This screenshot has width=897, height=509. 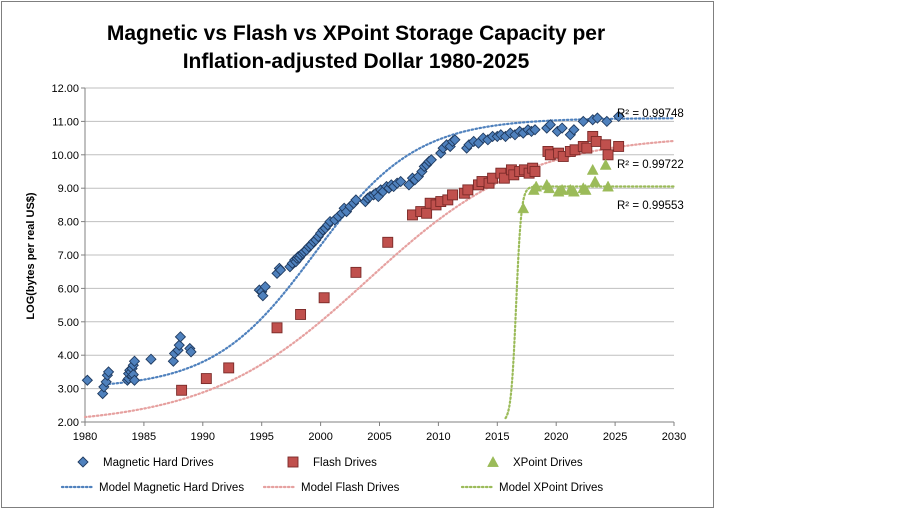 I want to click on x-tick-label: 1995, so click(x=261, y=437).